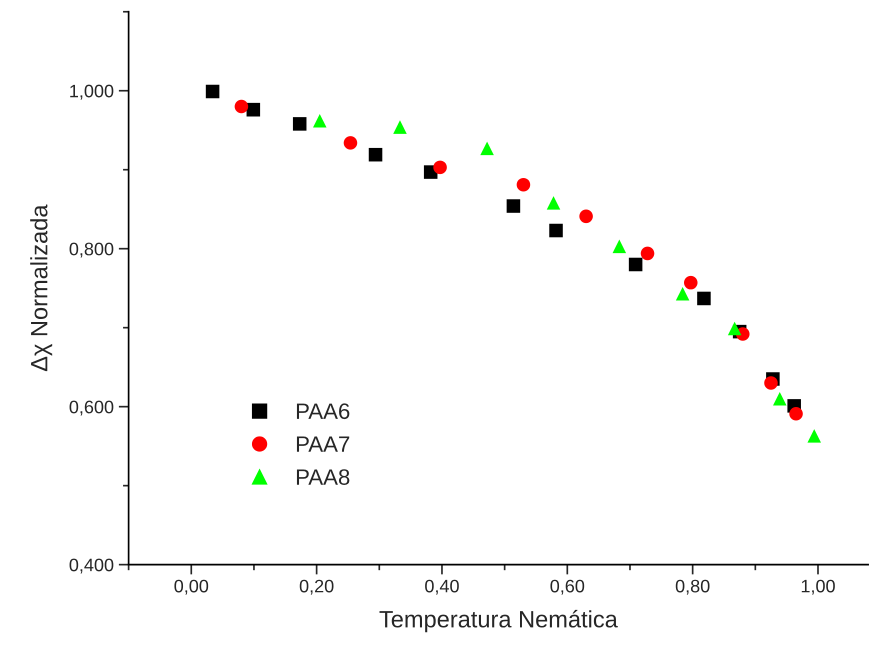  I want to click on x-axis-title: Temperatura Nemática, so click(499, 621).